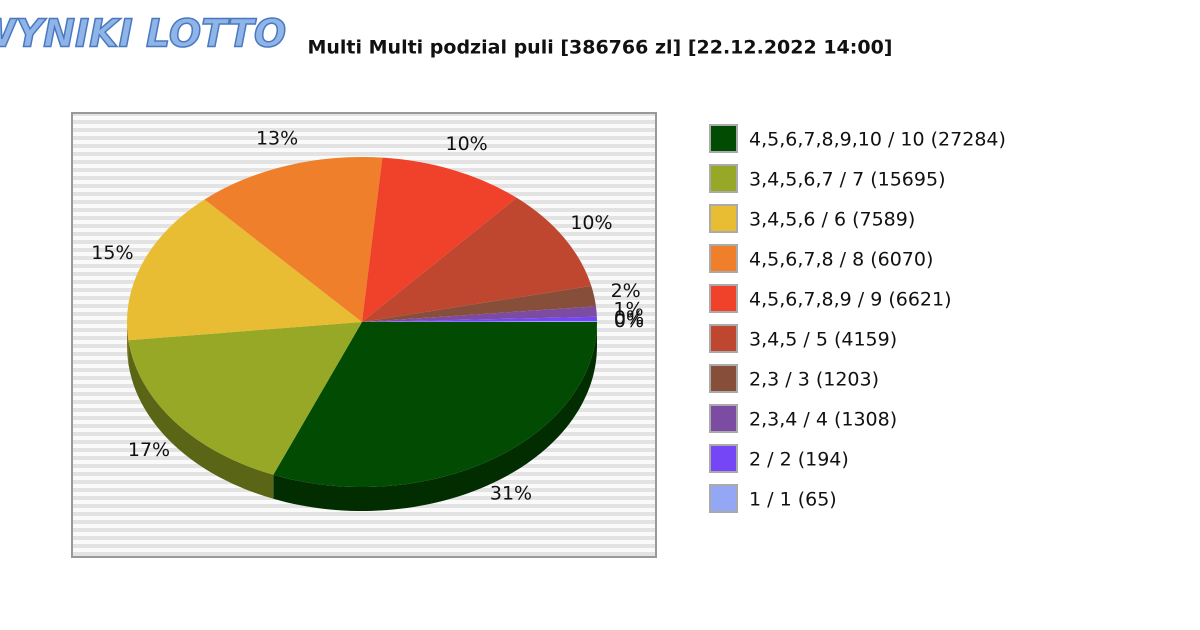 The image size is (1200, 630). What do you see at coordinates (143, 34) in the screenshot?
I see `logo: WYNIKI LOTTO` at bounding box center [143, 34].